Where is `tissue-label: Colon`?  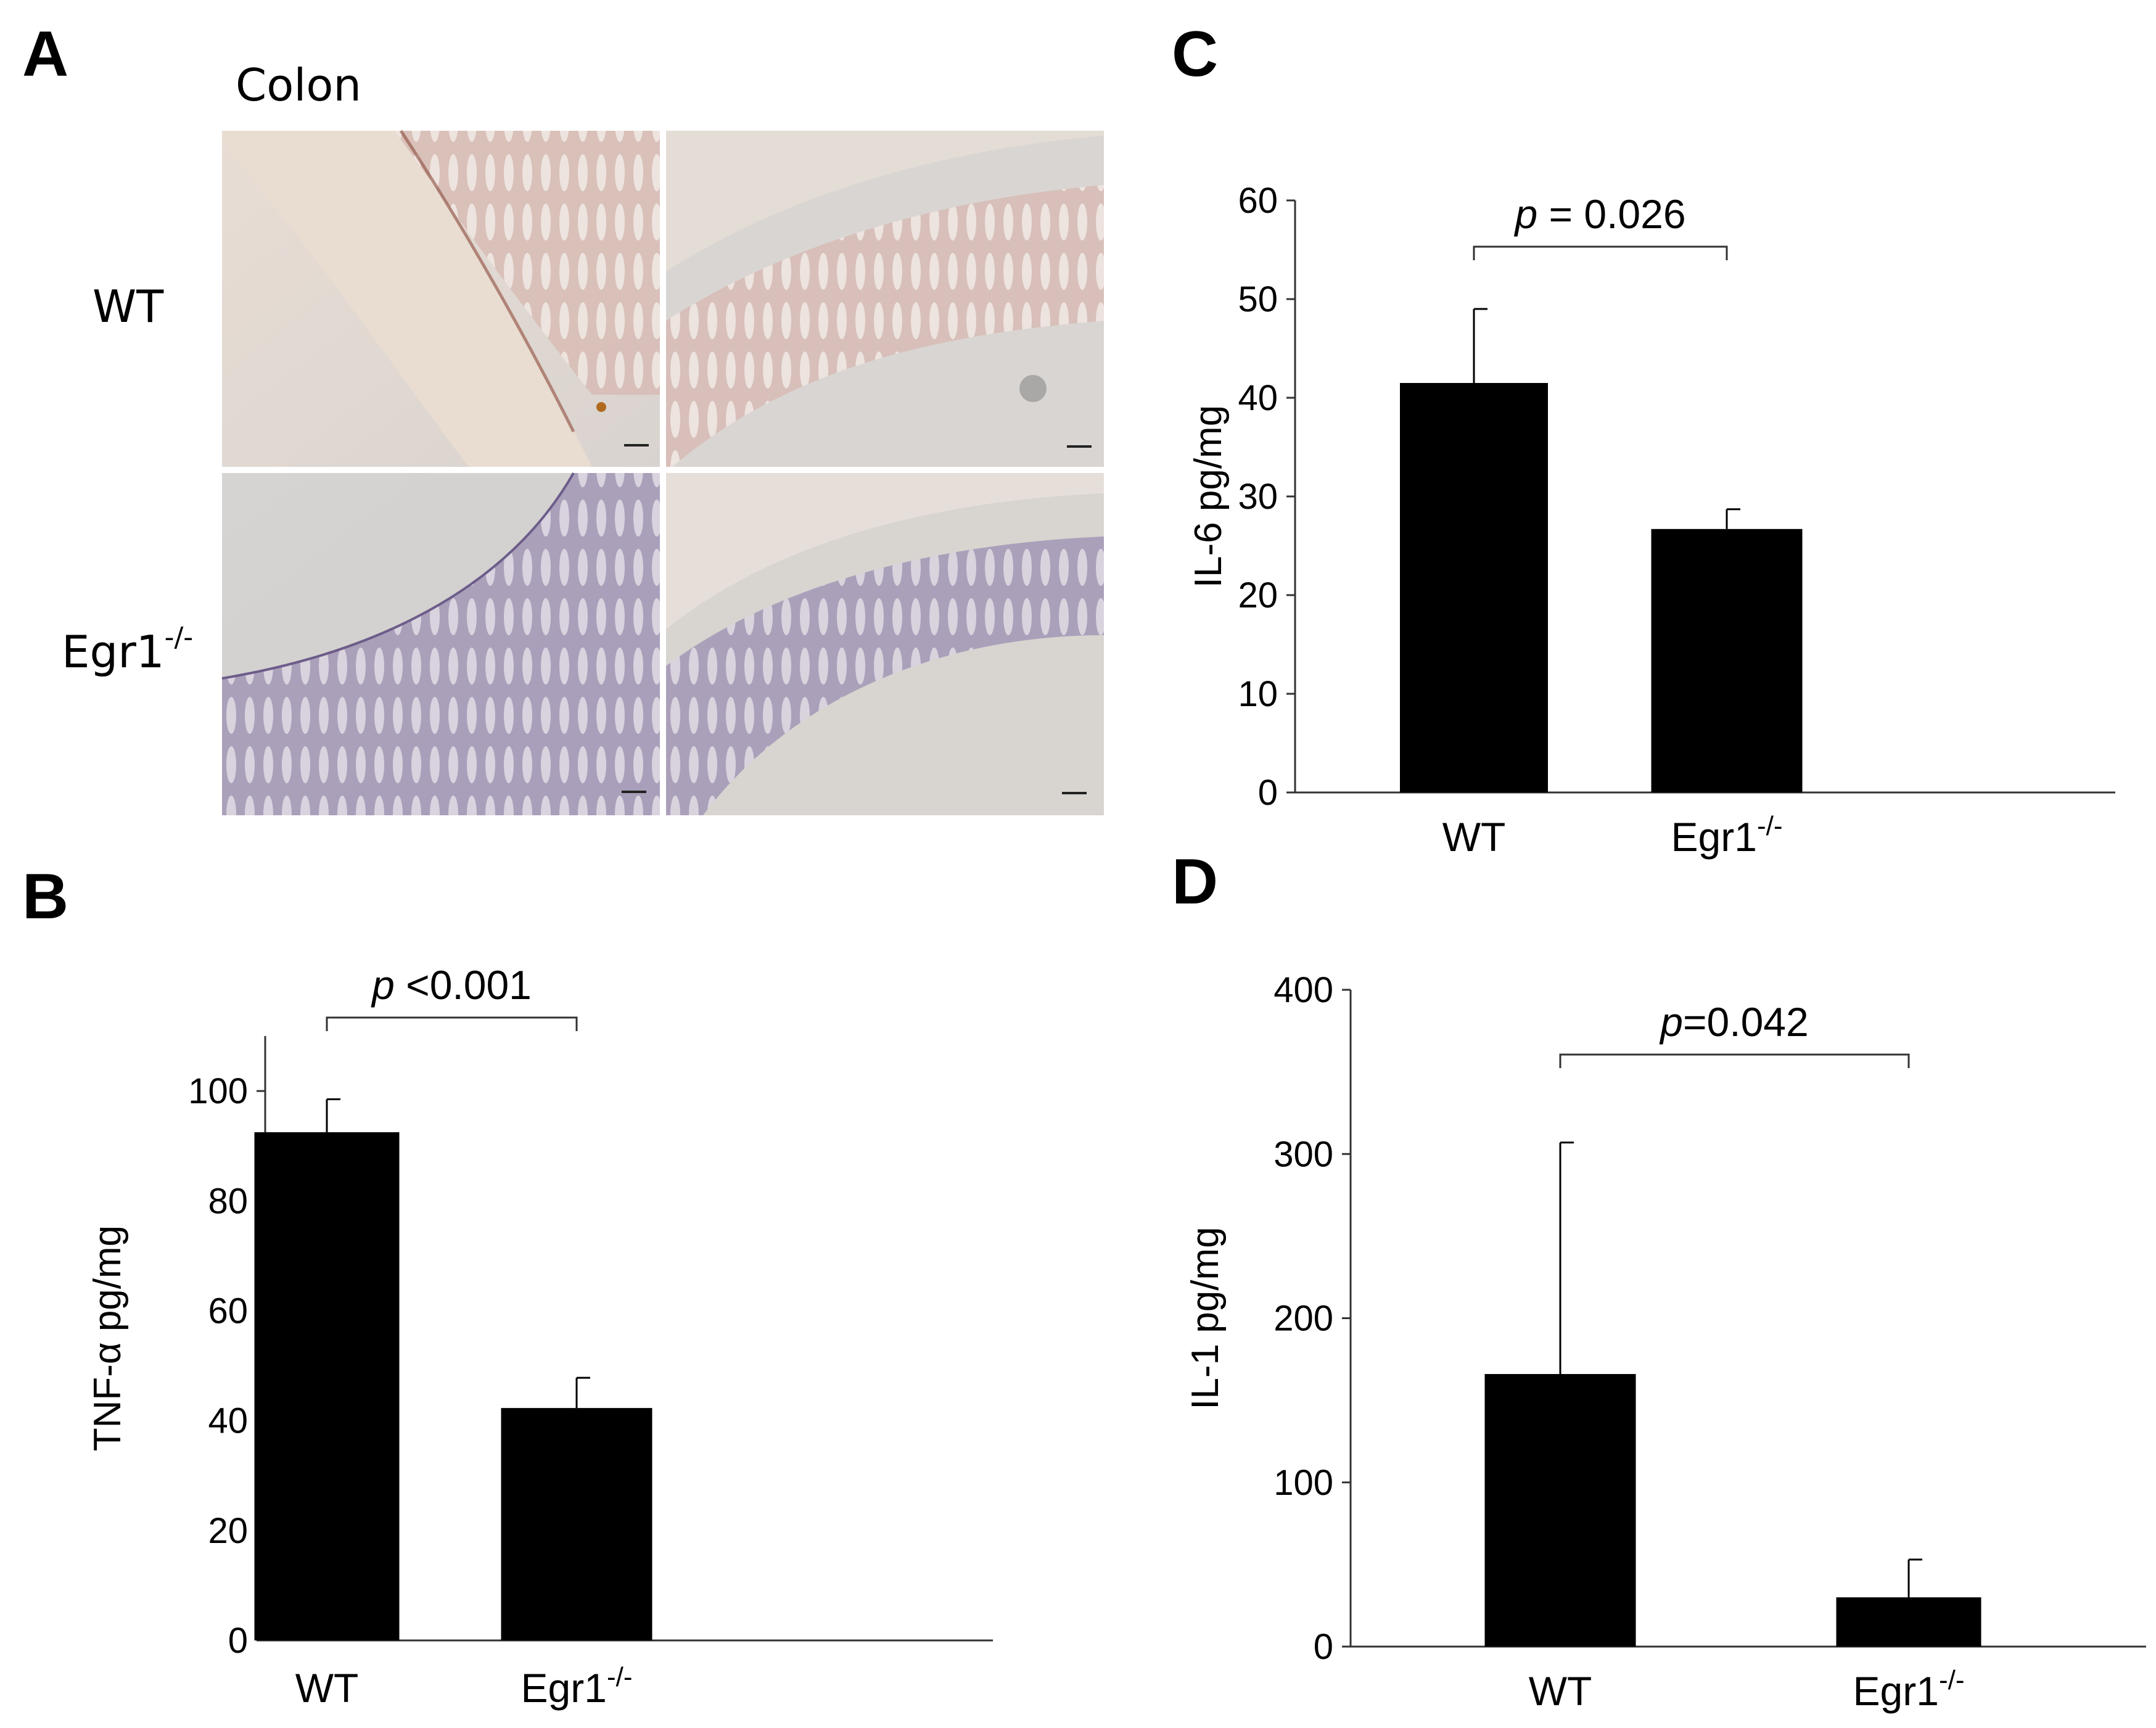 tissue-label: Colon is located at coordinates (299, 85).